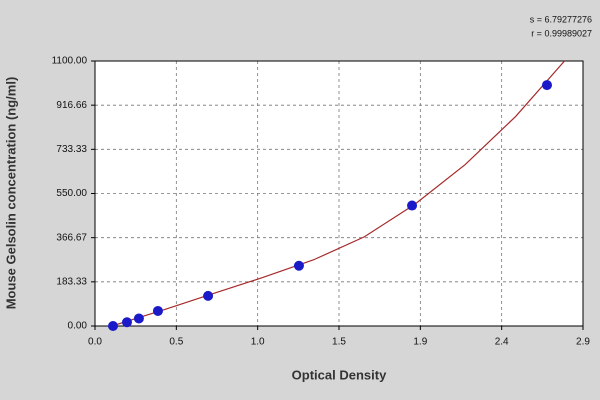  I want to click on annotation: r = 0.99989027, so click(561, 33).